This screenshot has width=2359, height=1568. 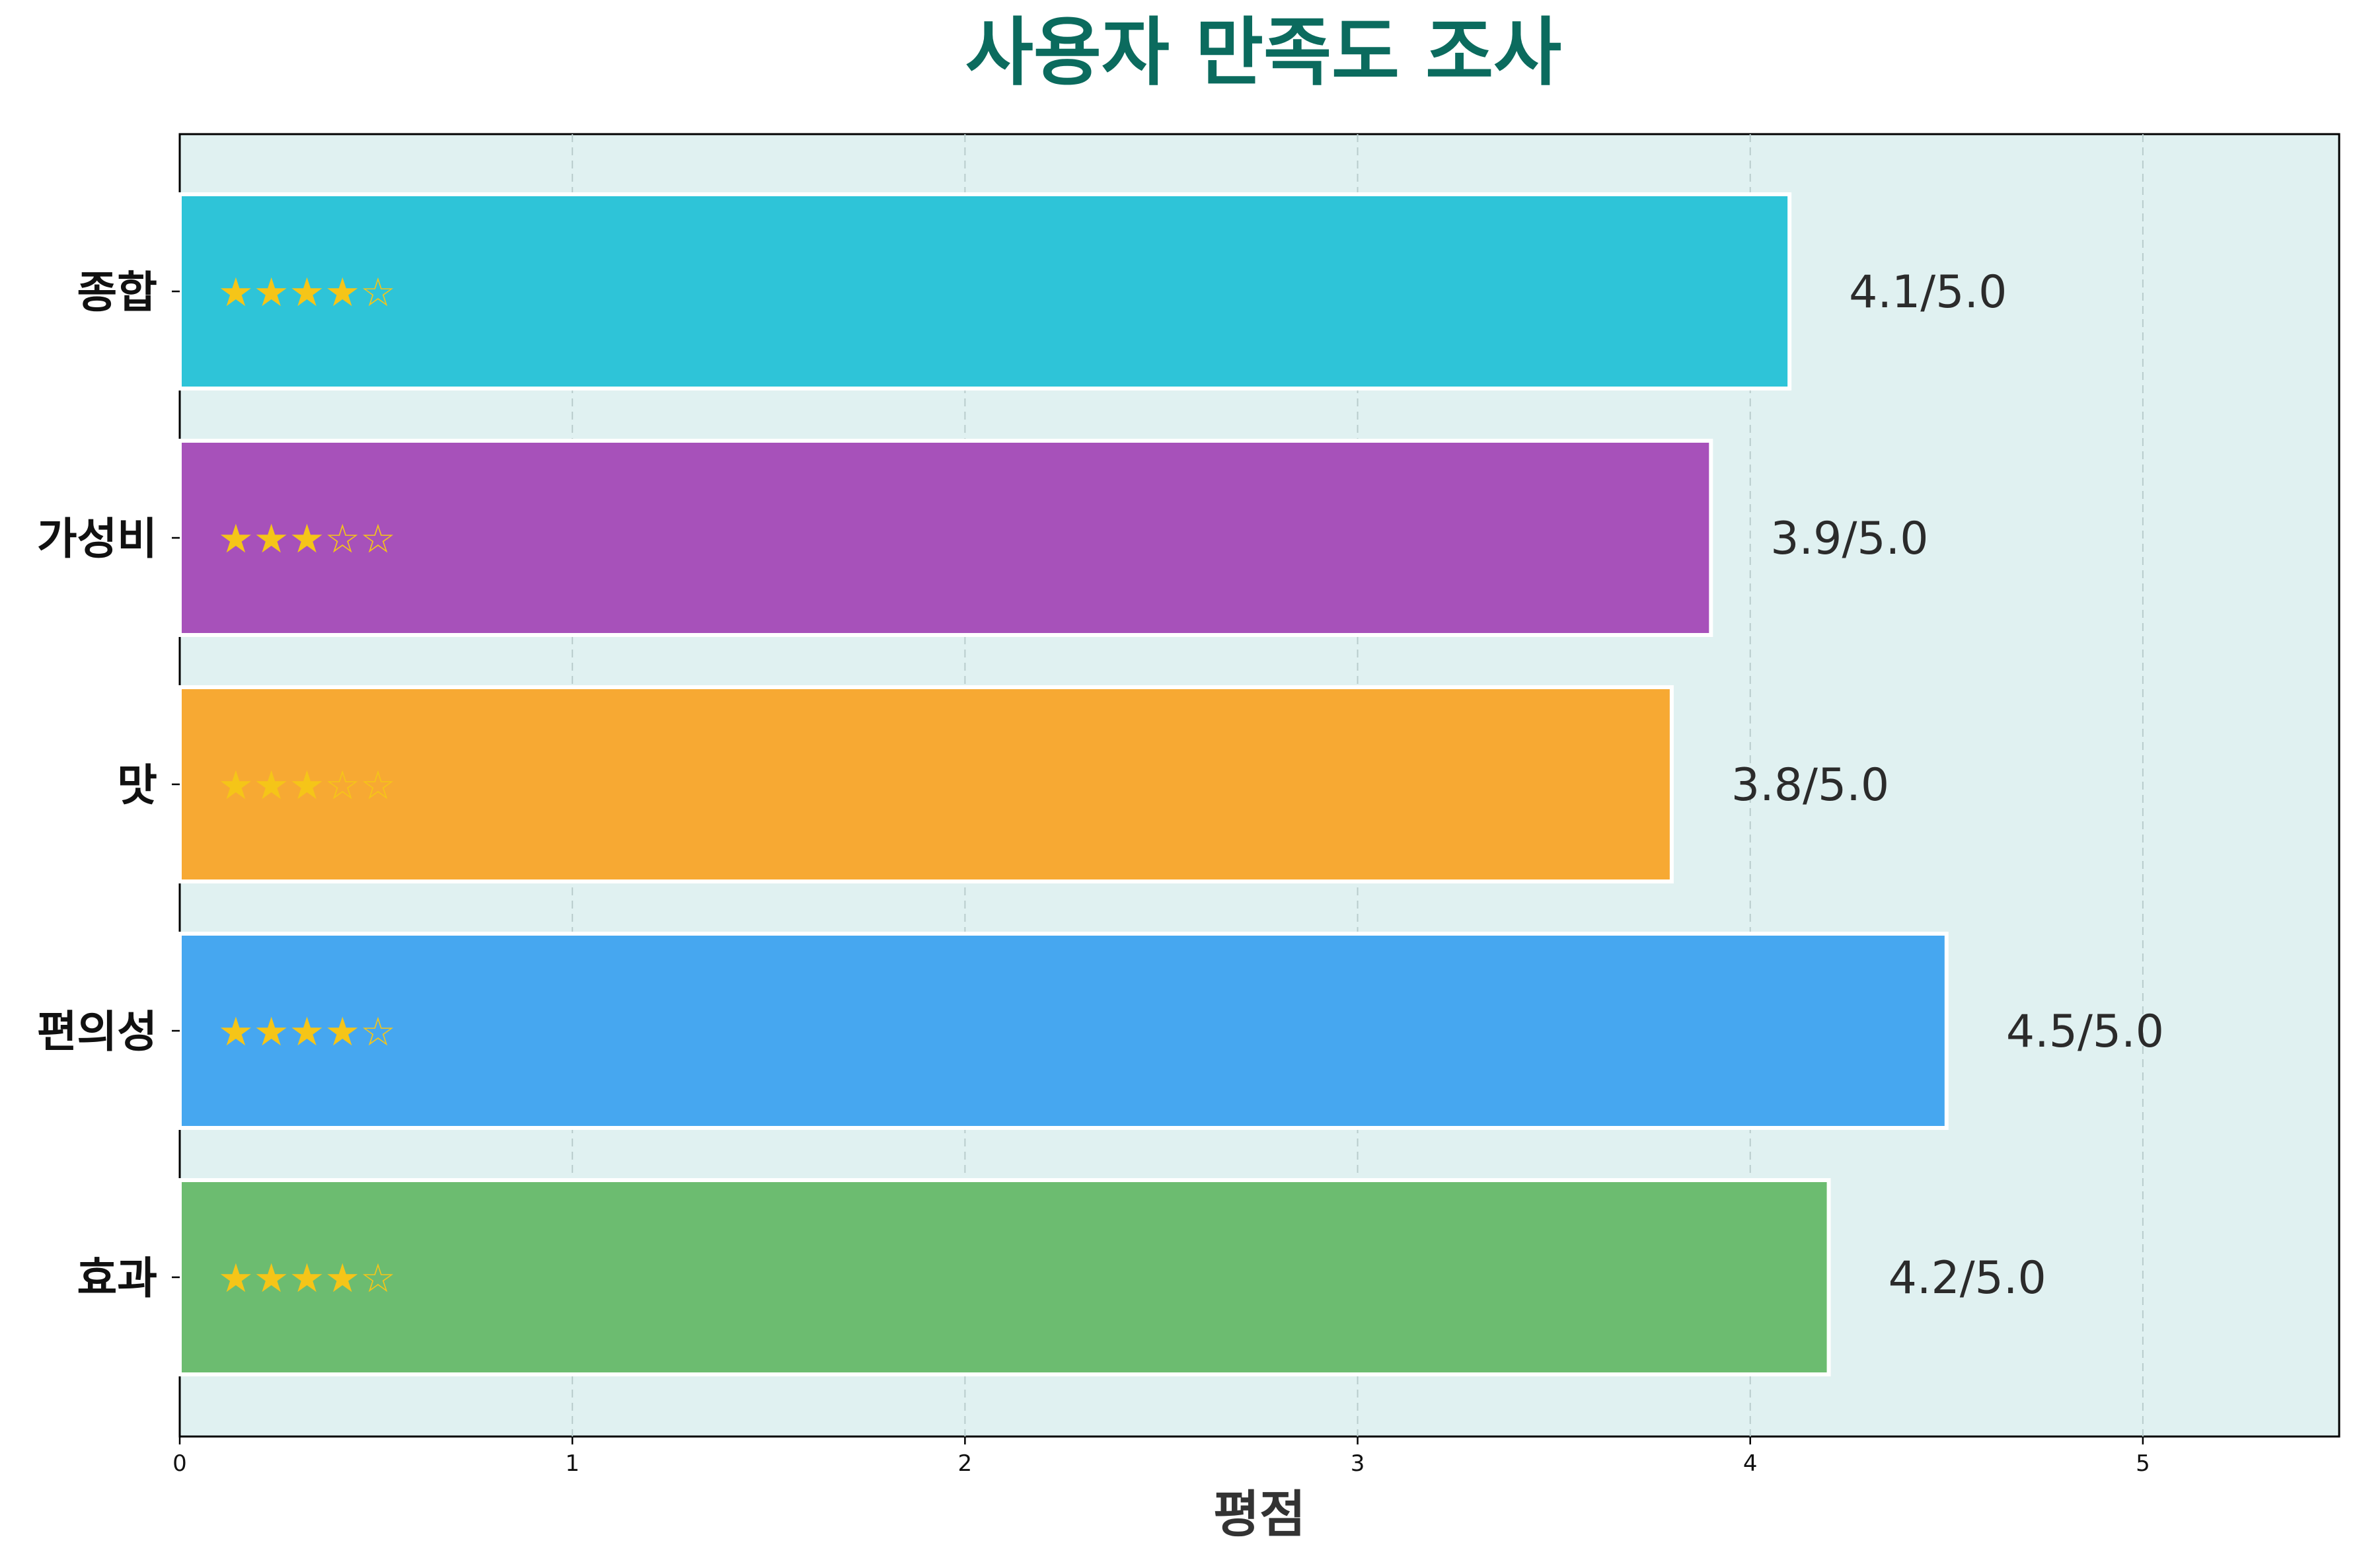 What do you see at coordinates (97, 1031) in the screenshot?
I see `category-label: 편의성` at bounding box center [97, 1031].